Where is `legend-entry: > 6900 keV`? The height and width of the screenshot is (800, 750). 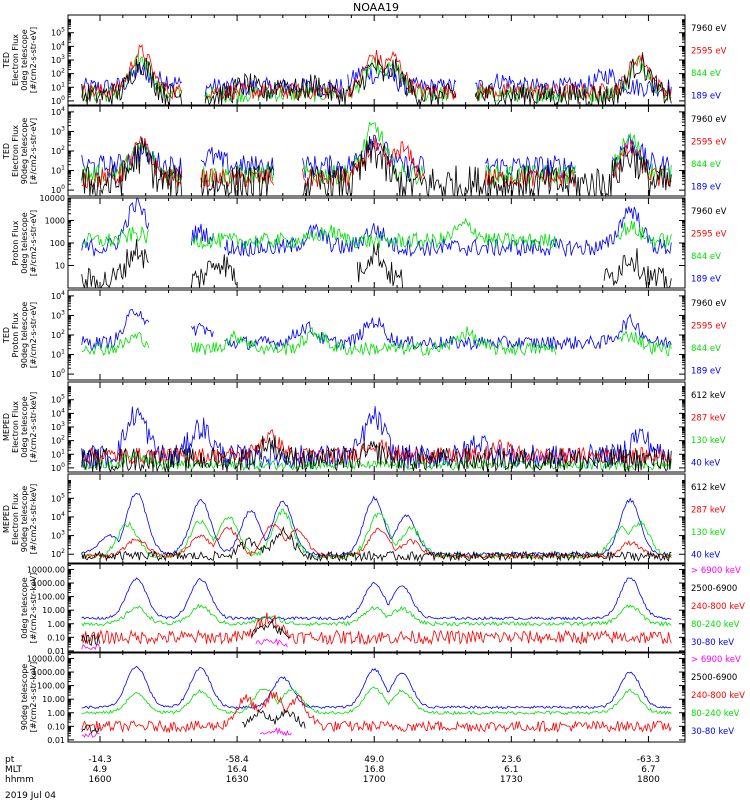 legend-entry: > 6900 keV is located at coordinates (716, 660).